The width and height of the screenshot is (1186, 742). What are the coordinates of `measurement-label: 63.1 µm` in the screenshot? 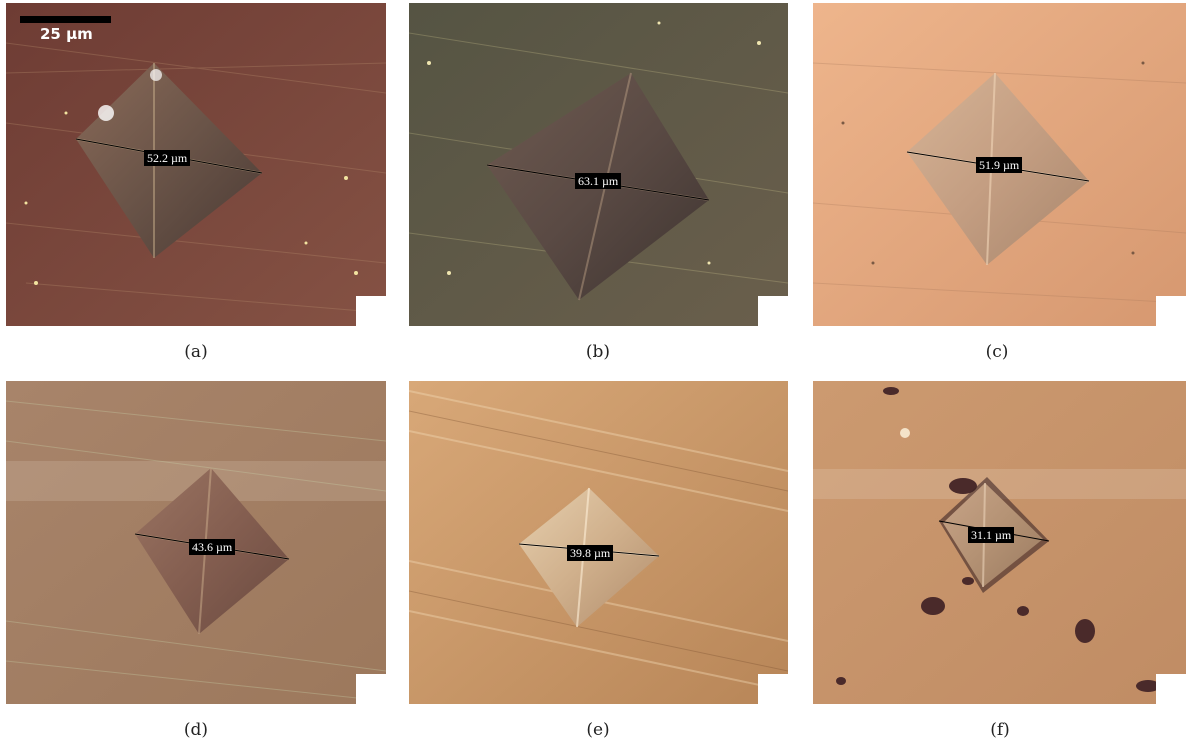 It's located at (598, 181).